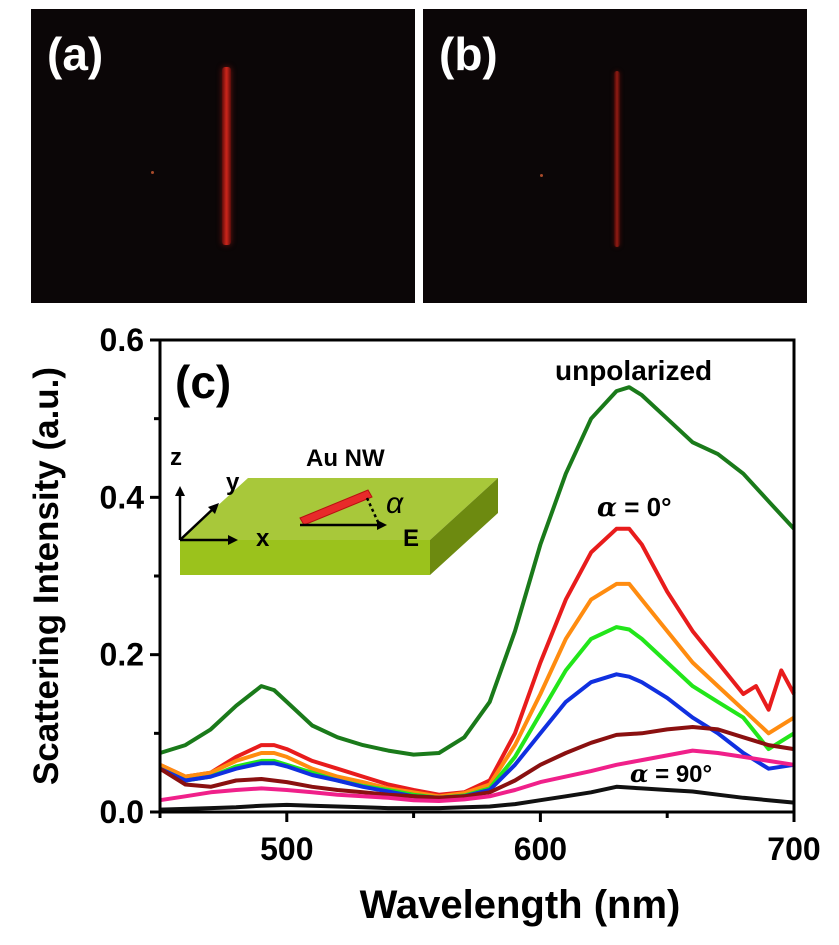 The height and width of the screenshot is (945, 839). I want to click on alpha-0-label: α = 0°, so click(634, 507).